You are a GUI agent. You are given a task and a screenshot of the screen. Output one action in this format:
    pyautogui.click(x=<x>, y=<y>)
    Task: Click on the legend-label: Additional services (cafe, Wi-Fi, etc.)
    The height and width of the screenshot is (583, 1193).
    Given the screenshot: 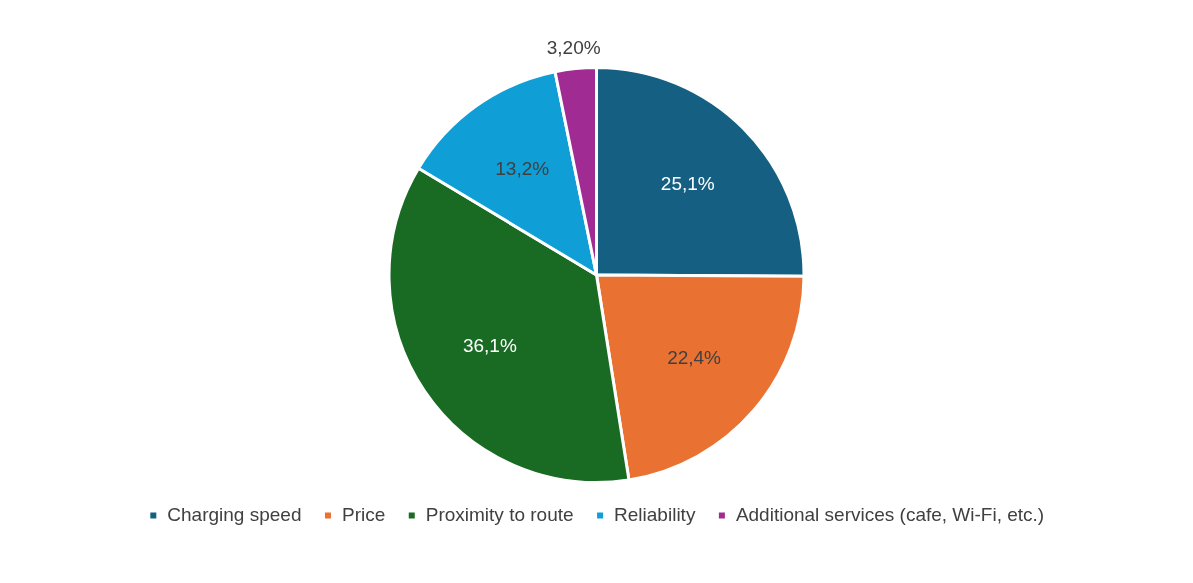 What is the action you would take?
    pyautogui.click(x=890, y=514)
    